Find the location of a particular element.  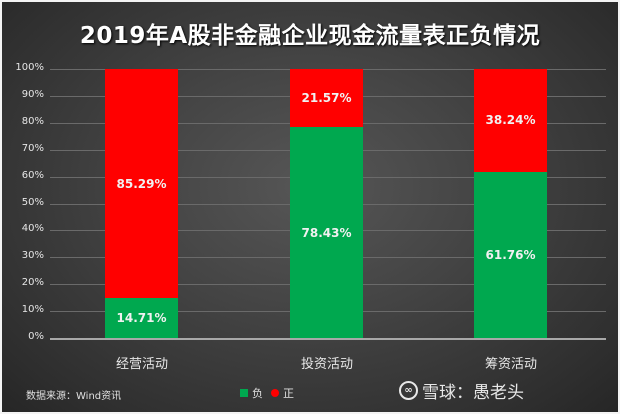

bar-segment-negative: 61.76% is located at coordinates (510, 254).